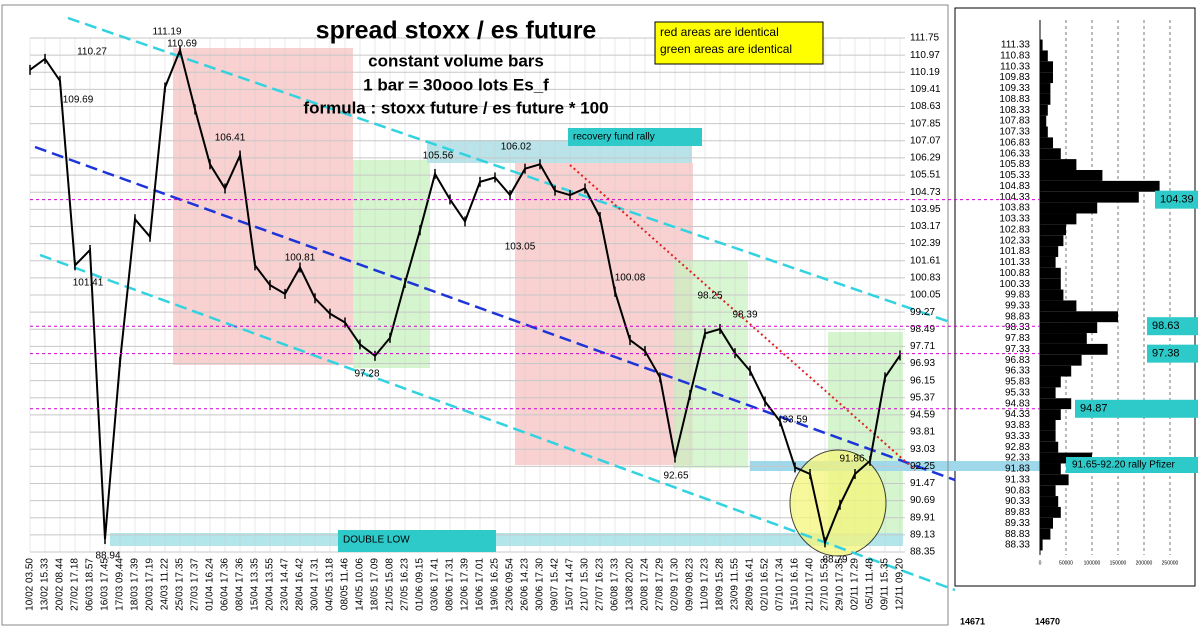 This screenshot has width=1198, height=627. Describe the element at coordinates (120, 584) in the screenshot. I see `x-tick-label: 17/03 09.44` at that location.